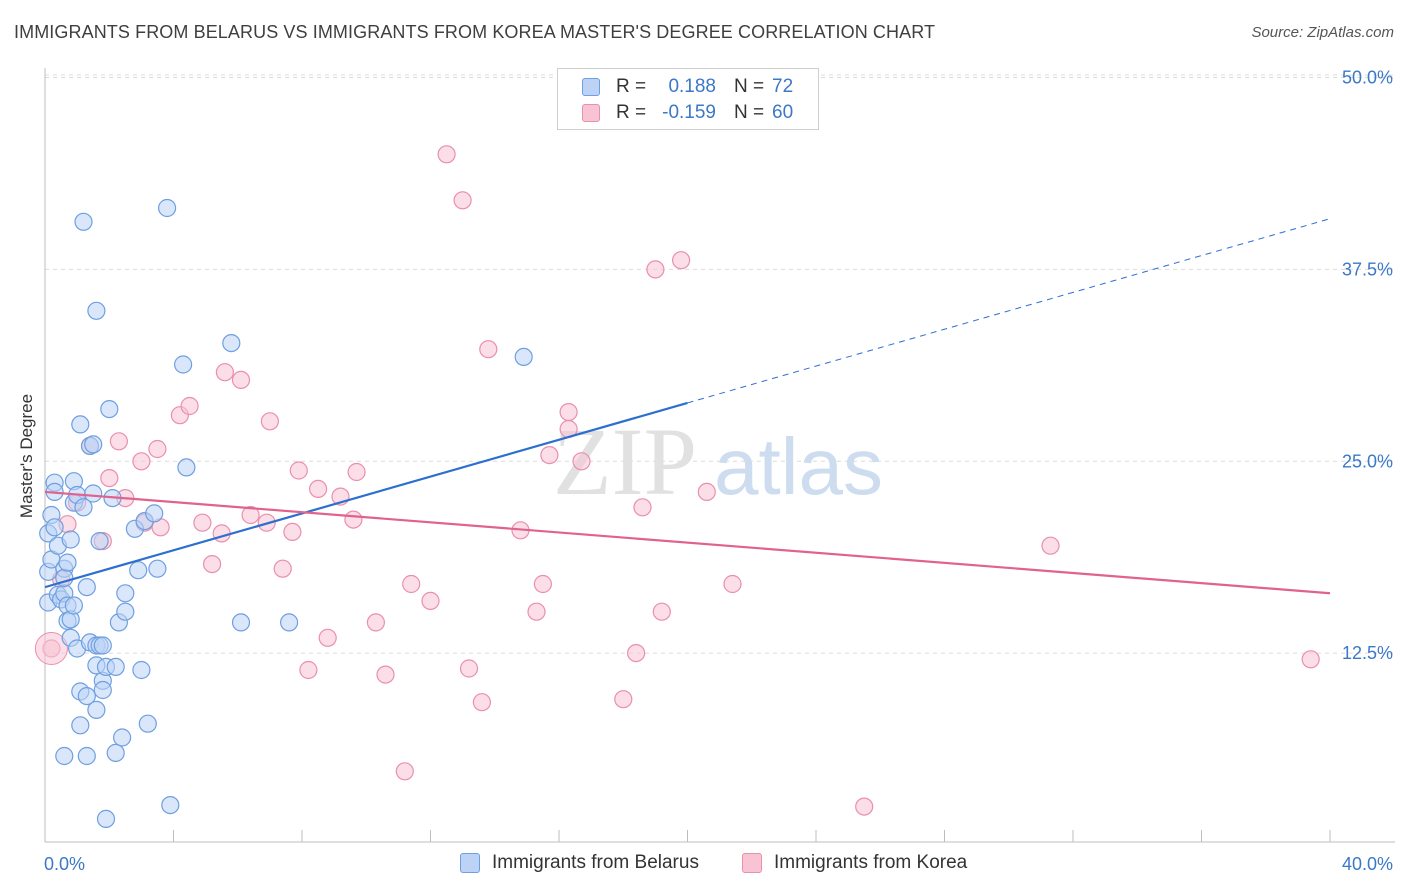 This screenshot has width=1406, height=892. Describe the element at coordinates (366, 495) in the screenshot. I see `belarus-trend-line` at that location.